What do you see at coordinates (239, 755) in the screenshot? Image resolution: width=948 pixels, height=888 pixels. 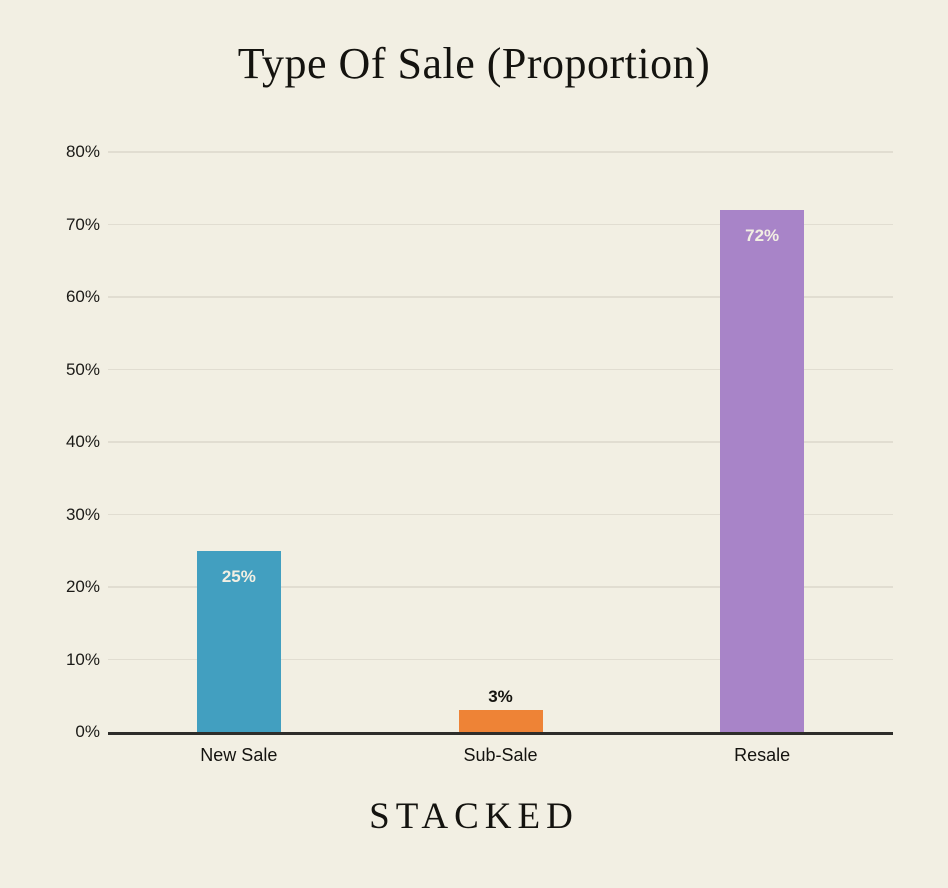 I see `x-axis-category-label: New Sale` at bounding box center [239, 755].